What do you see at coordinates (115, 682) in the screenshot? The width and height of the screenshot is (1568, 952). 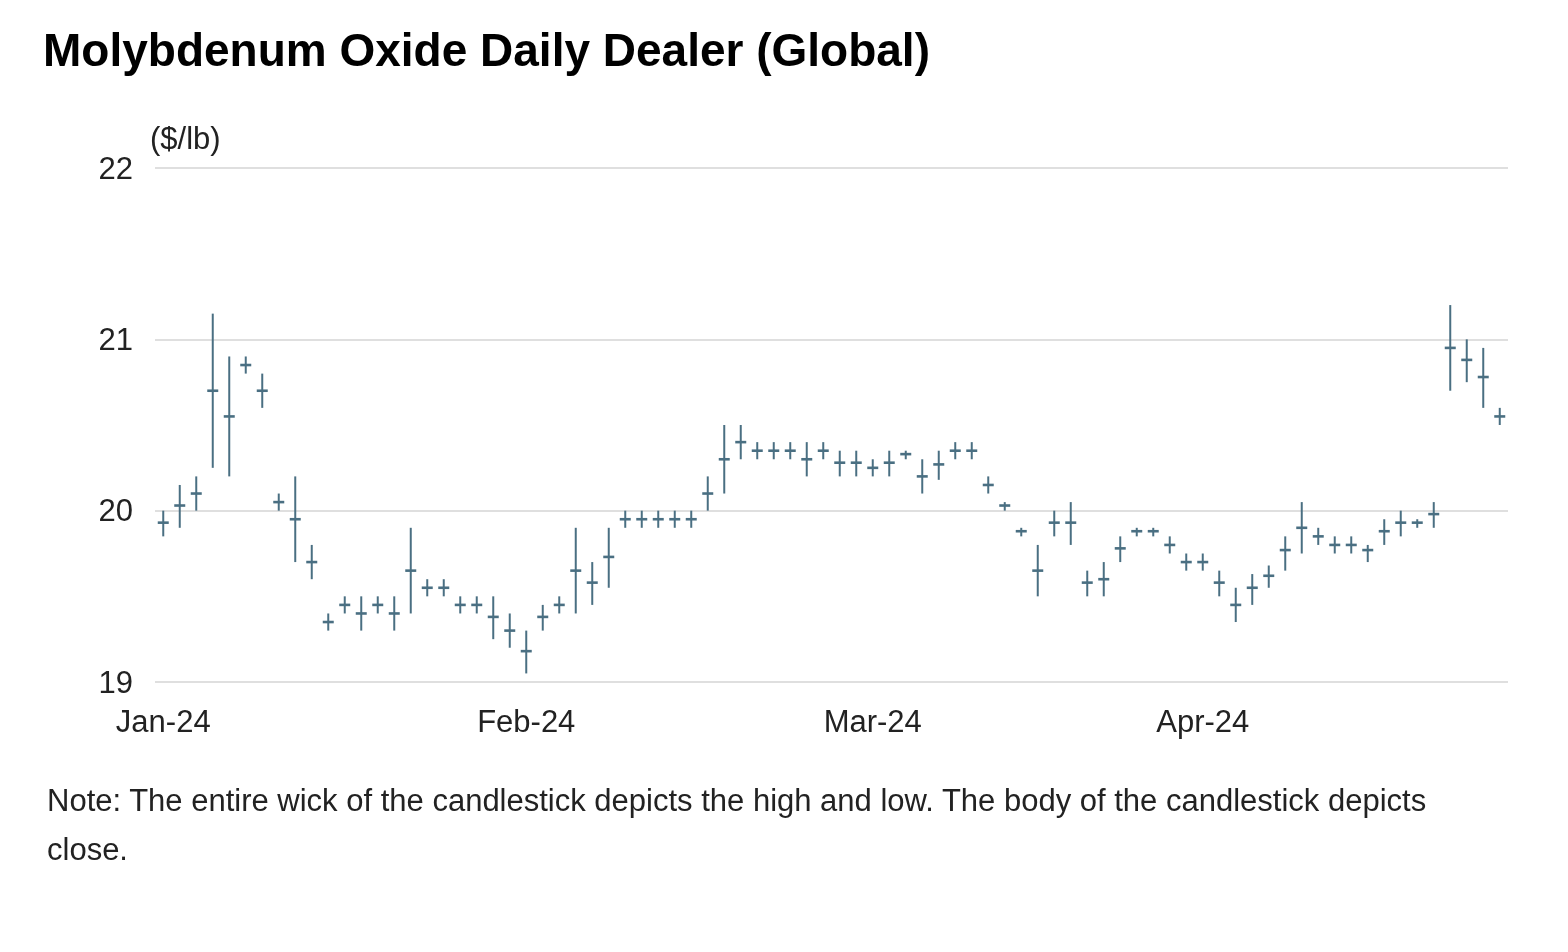 I see `y-tick-label: 19` at bounding box center [115, 682].